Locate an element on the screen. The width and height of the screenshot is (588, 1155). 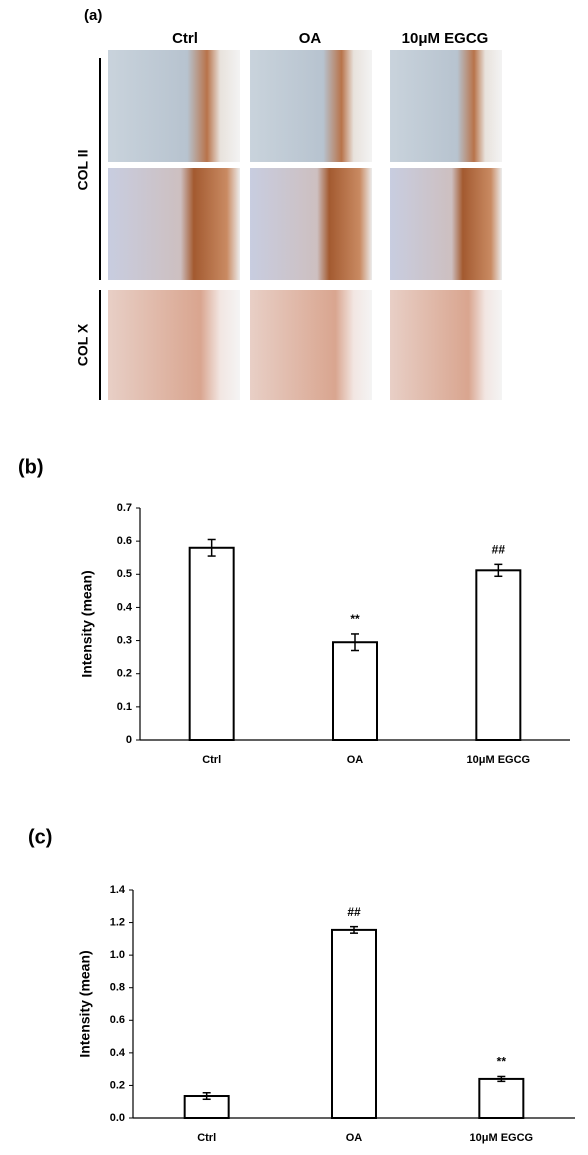
panel-label: (b) is located at coordinates (31, 467).